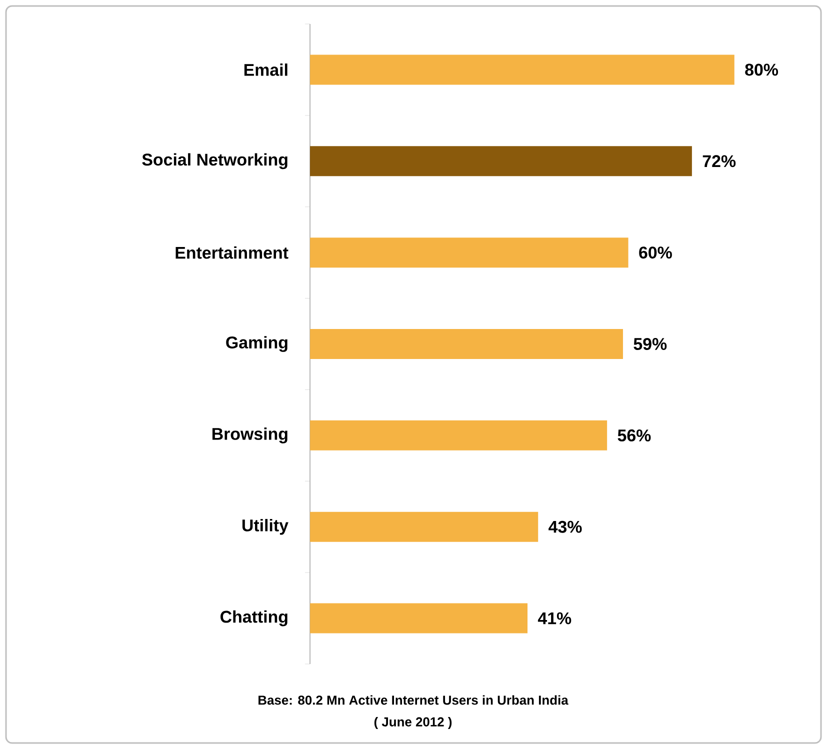 This screenshot has height=749, width=827. I want to click on text: ( June 2012 ), so click(413, 723).